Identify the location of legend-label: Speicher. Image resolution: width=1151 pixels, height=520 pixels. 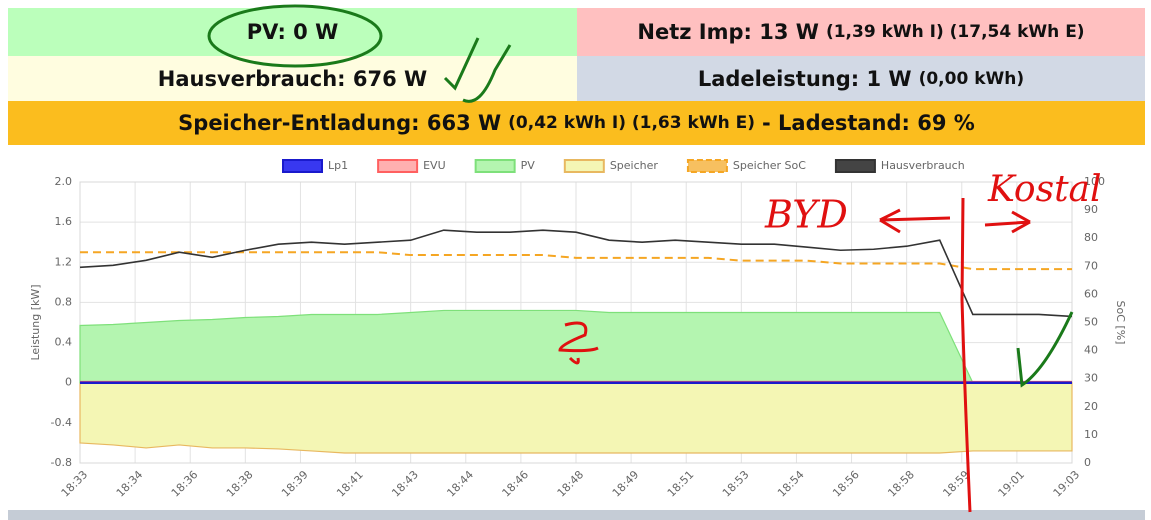
(634, 165).